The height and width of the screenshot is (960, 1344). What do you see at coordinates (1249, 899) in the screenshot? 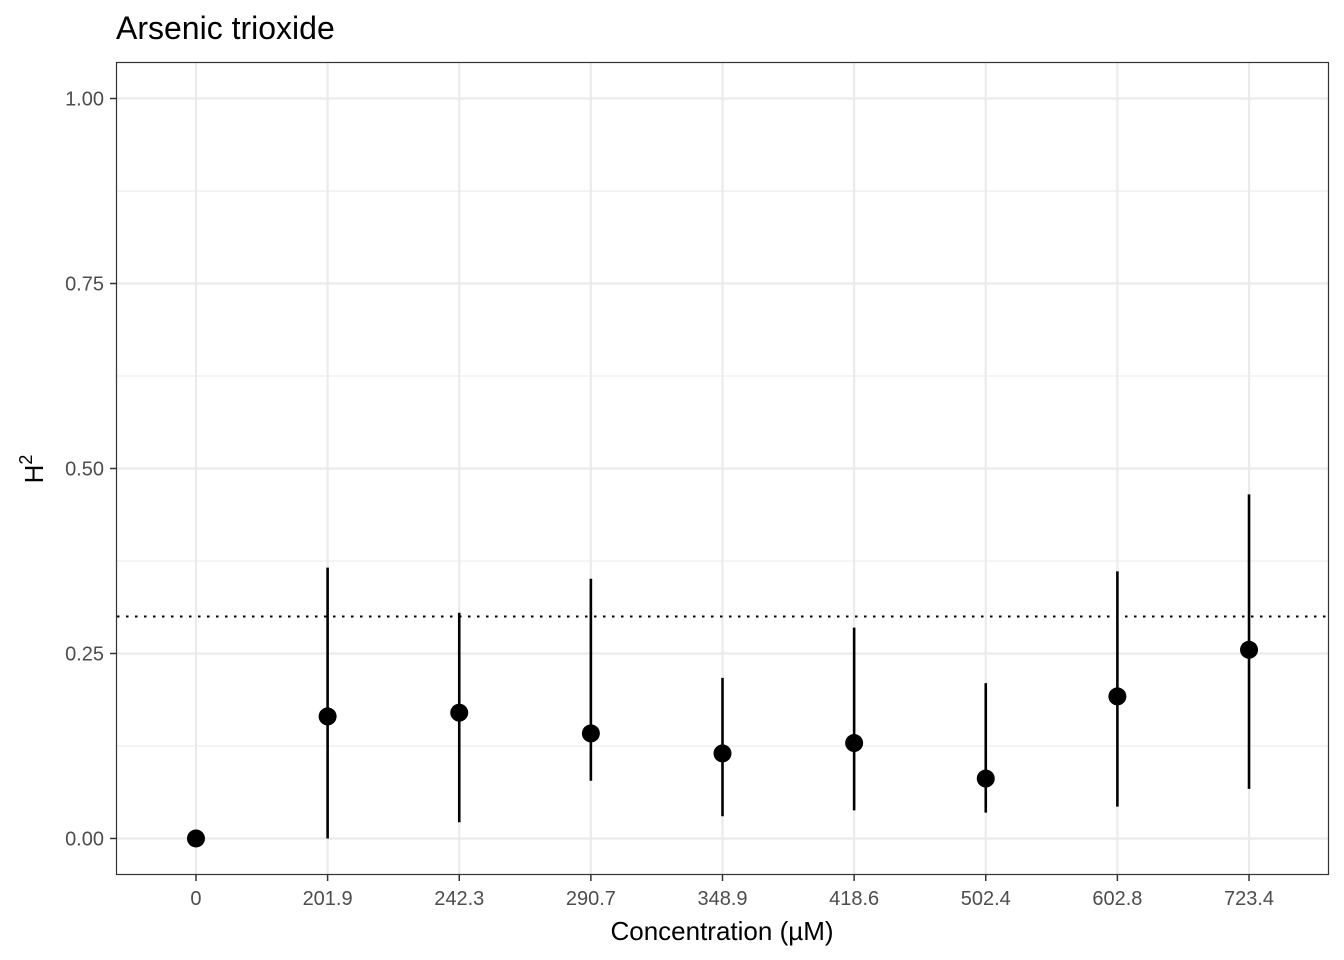
I see `x-tick-label: 723.4` at bounding box center [1249, 899].